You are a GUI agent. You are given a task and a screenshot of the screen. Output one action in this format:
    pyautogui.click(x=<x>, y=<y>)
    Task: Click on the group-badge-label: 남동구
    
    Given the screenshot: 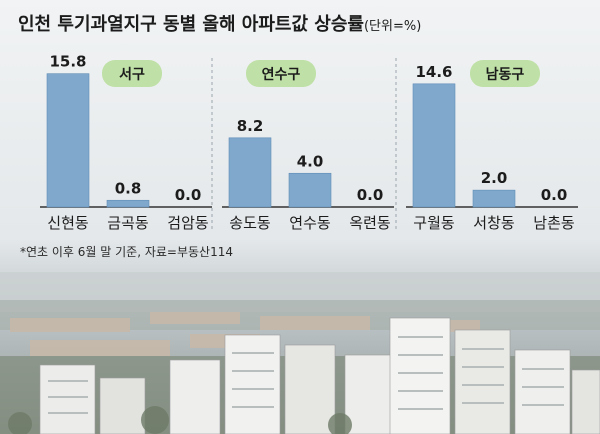 What is the action you would take?
    pyautogui.click(x=505, y=74)
    